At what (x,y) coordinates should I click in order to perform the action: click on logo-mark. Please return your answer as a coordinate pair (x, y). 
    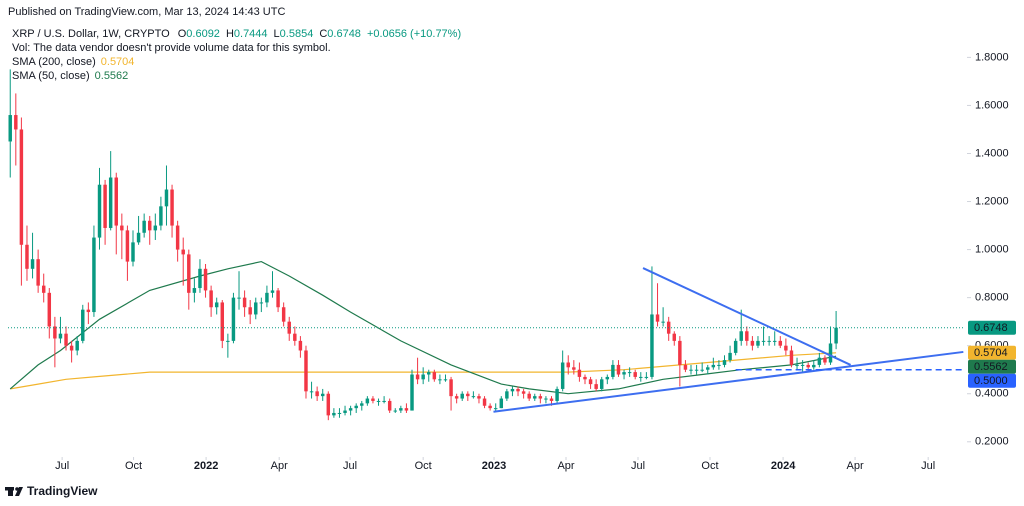
    Looking at the image, I should click on (19, 491).